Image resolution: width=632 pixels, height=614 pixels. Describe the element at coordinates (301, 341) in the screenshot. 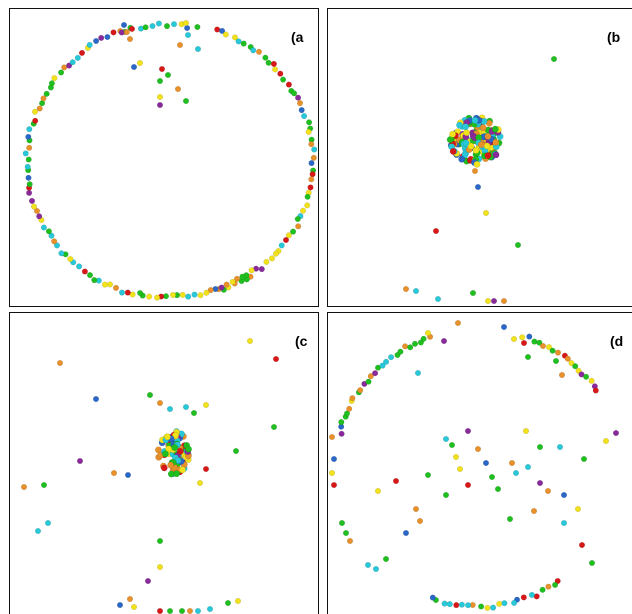

I see `panel-label-c: (c` at that location.